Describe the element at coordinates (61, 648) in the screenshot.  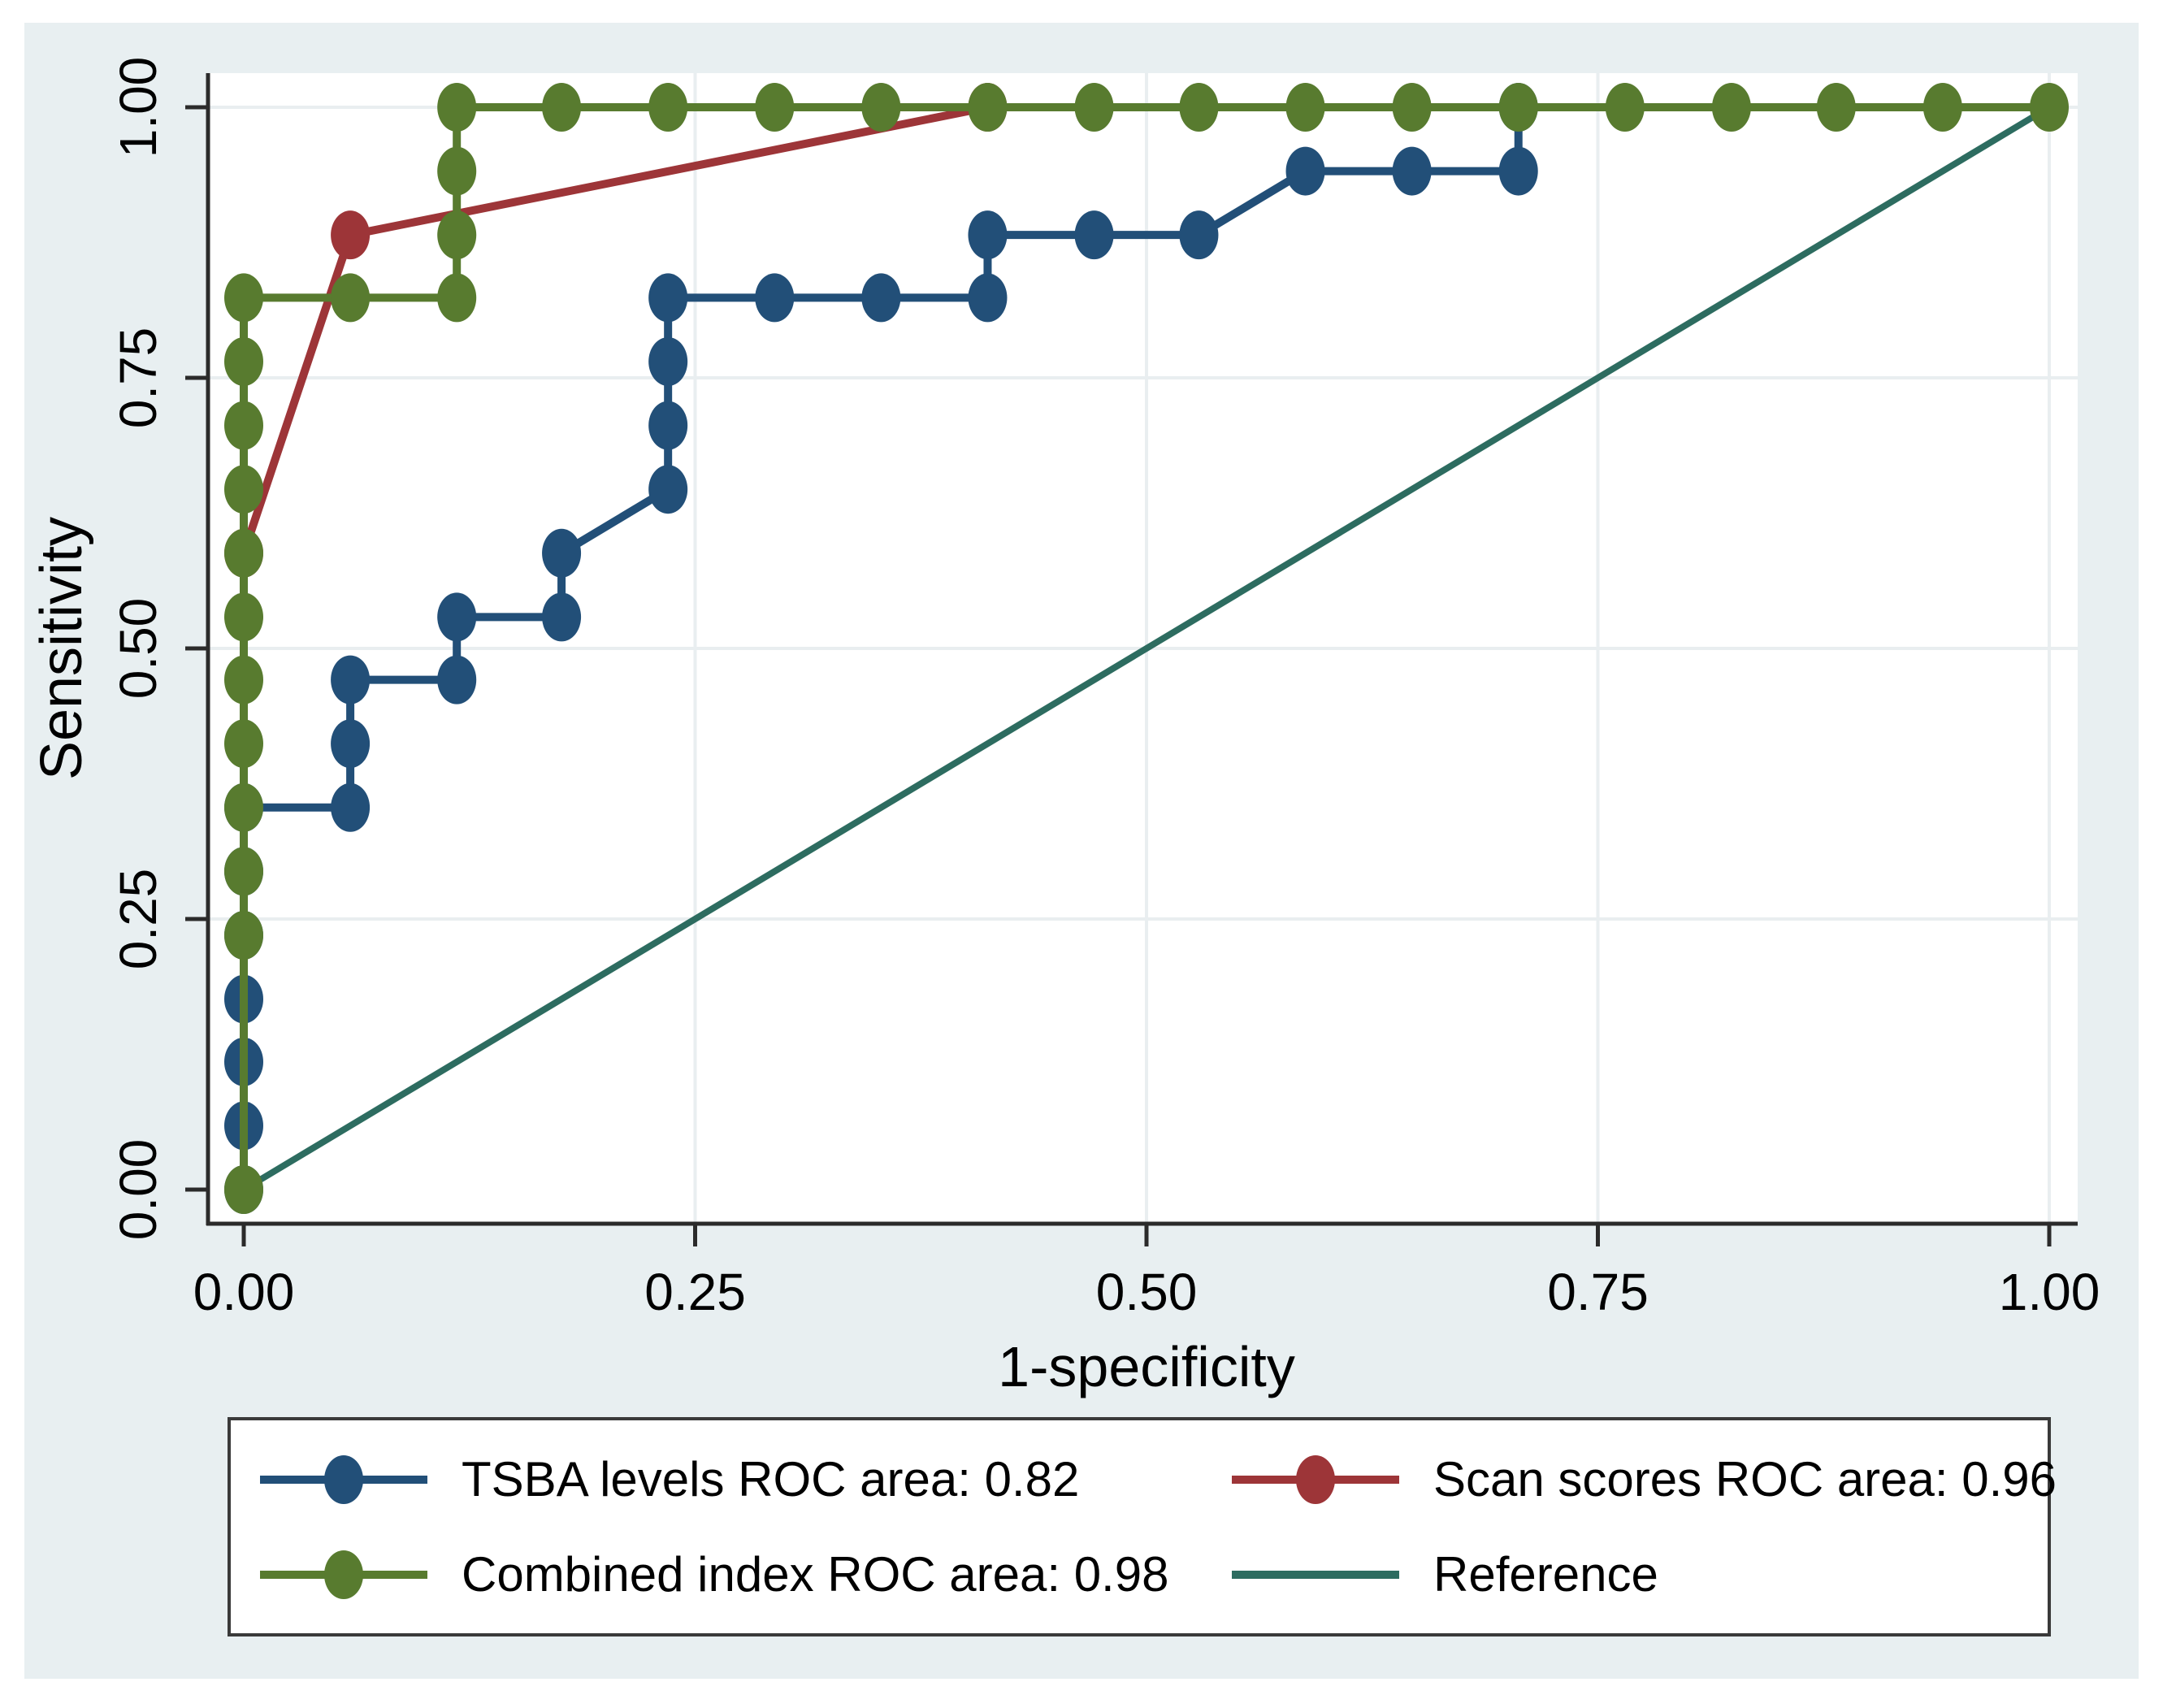
I see `y-axis-title: Sensitivity` at that location.